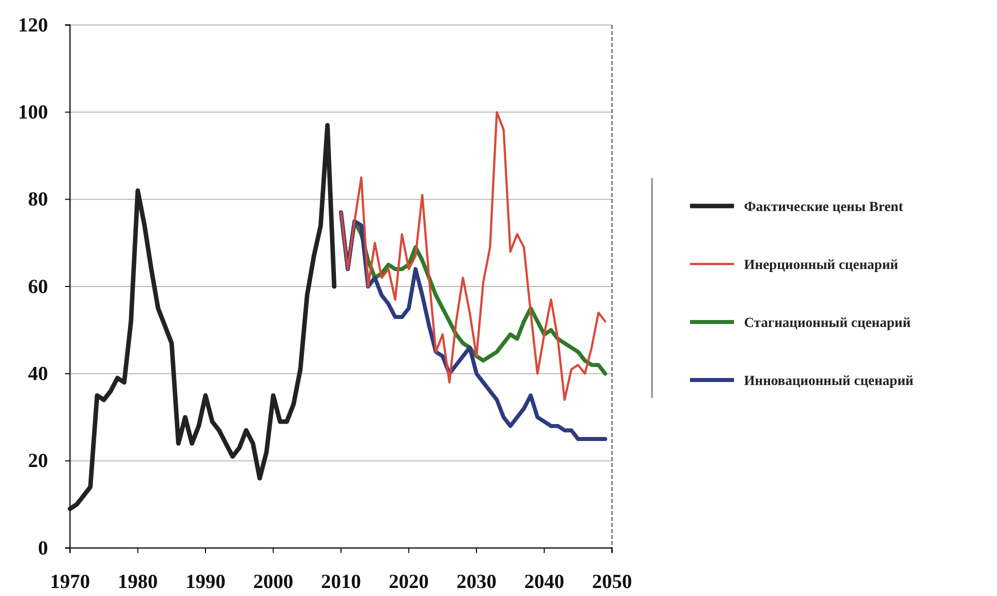 Image resolution: width=997 pixels, height=596 pixels. I want to click on y-tick-label: 100, so click(33, 113).